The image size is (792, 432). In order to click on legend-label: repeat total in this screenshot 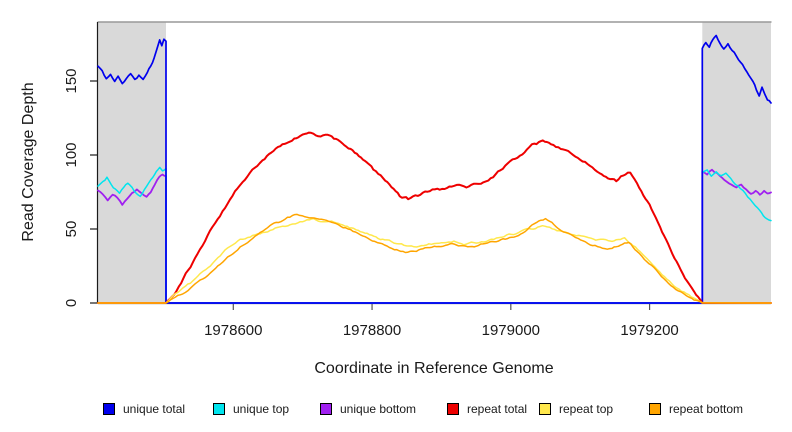, I will do `click(497, 409)`.